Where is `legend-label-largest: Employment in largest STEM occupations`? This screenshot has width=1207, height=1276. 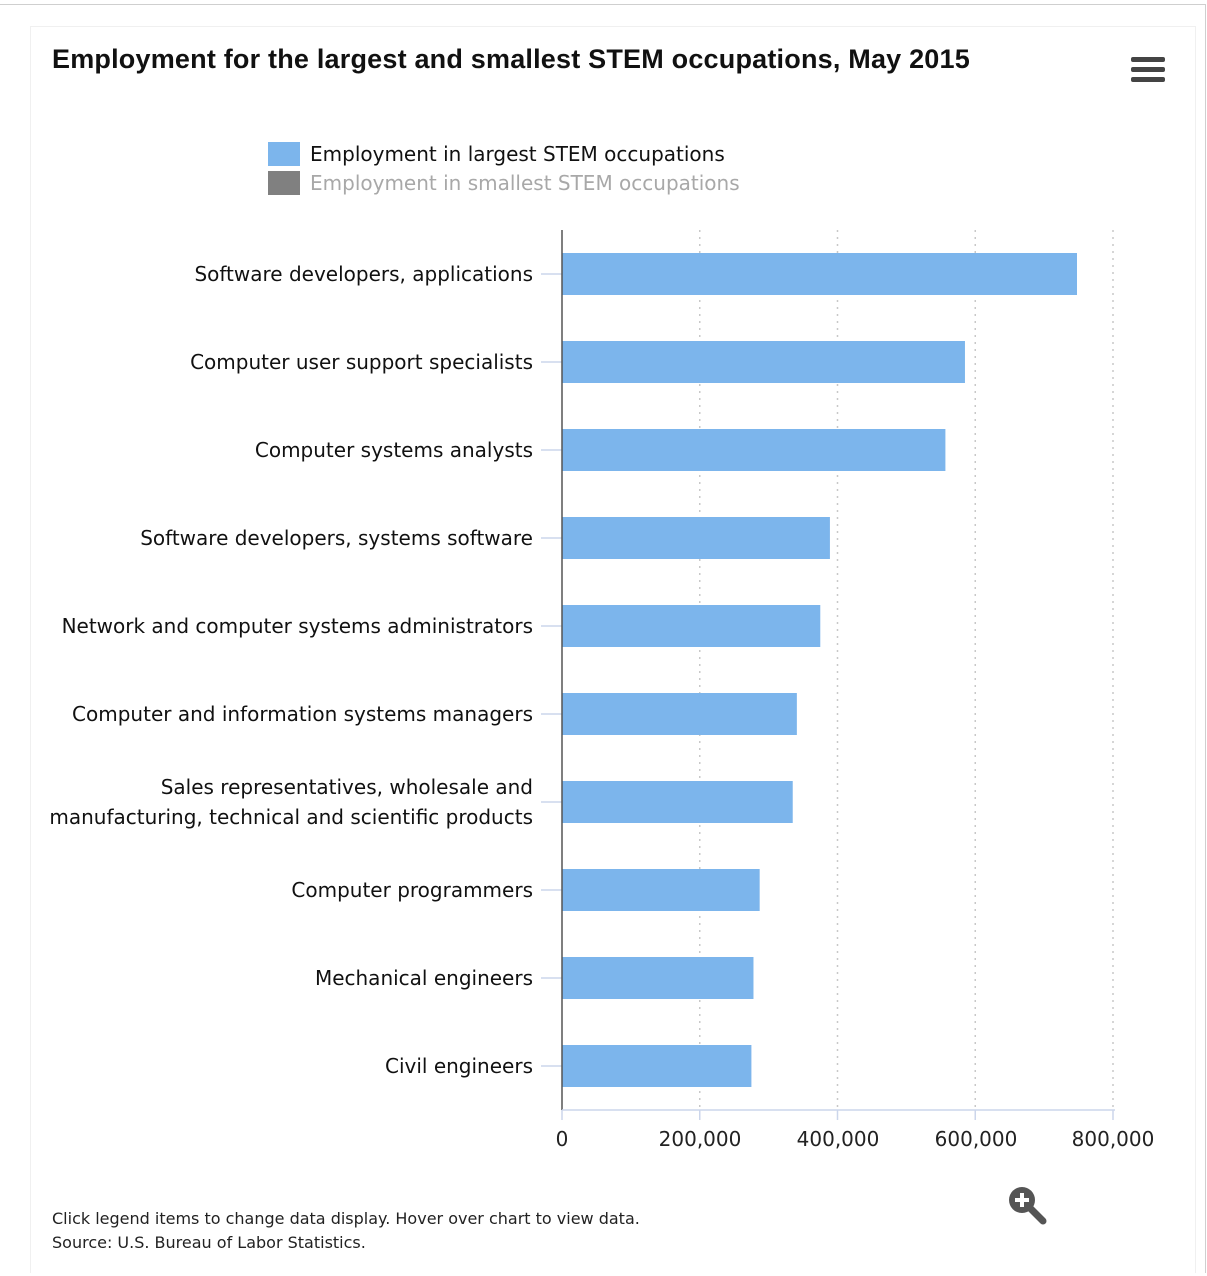 legend-label-largest: Employment in largest STEM occupations is located at coordinates (517, 154).